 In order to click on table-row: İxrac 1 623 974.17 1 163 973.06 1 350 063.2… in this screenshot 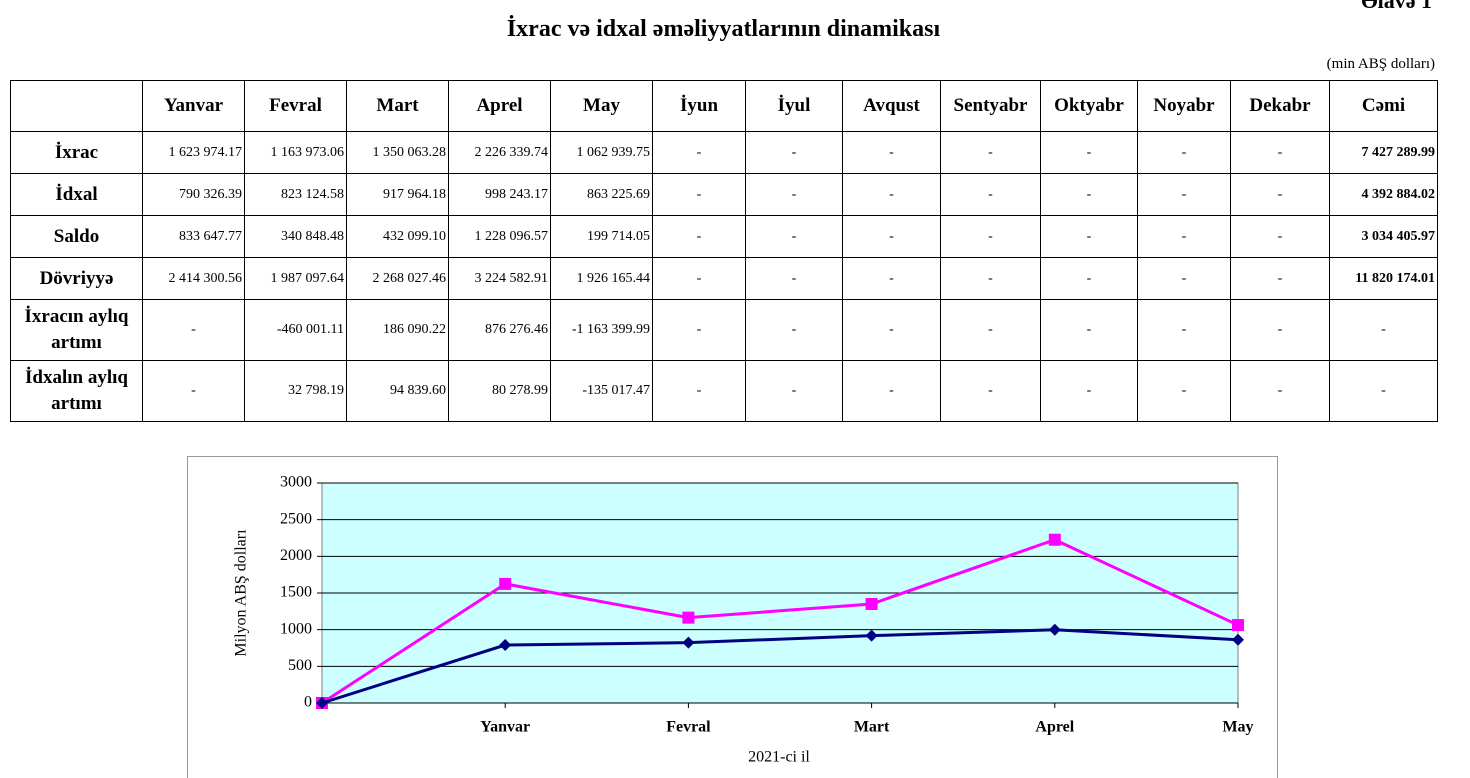, I will do `click(724, 152)`.